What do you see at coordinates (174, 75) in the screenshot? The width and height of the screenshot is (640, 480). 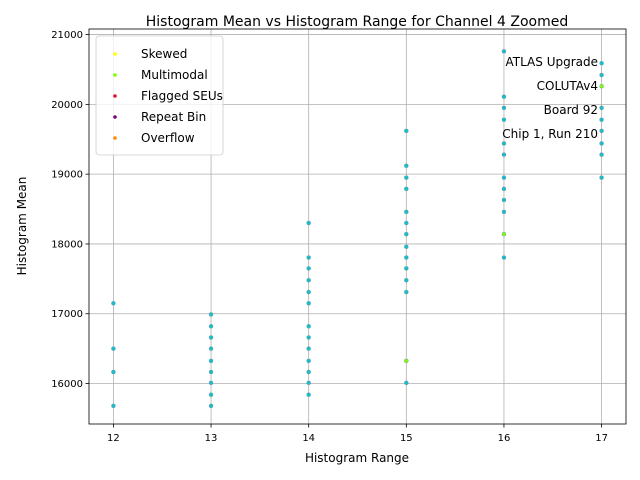 I see `legend-label: Multimodal` at bounding box center [174, 75].